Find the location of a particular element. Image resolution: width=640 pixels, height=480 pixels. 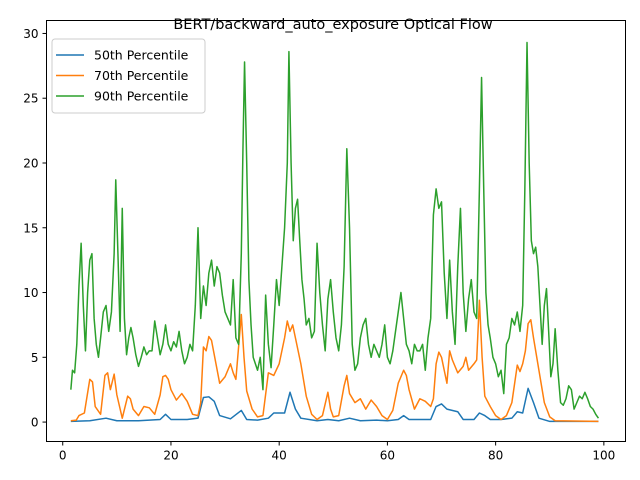

legend-label: 50th Percentile is located at coordinates (141, 55).